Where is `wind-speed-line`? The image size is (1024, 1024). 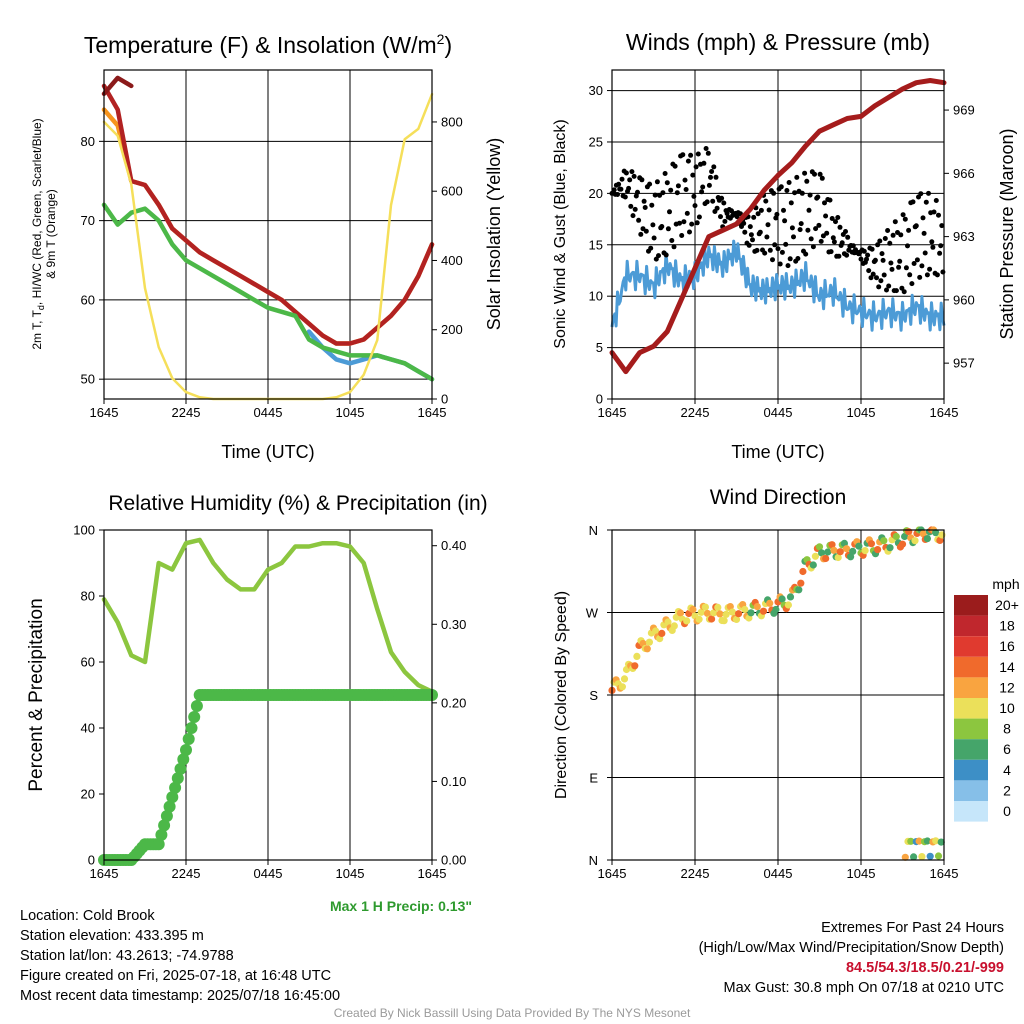
wind-speed-line is located at coordinates (778, 285).